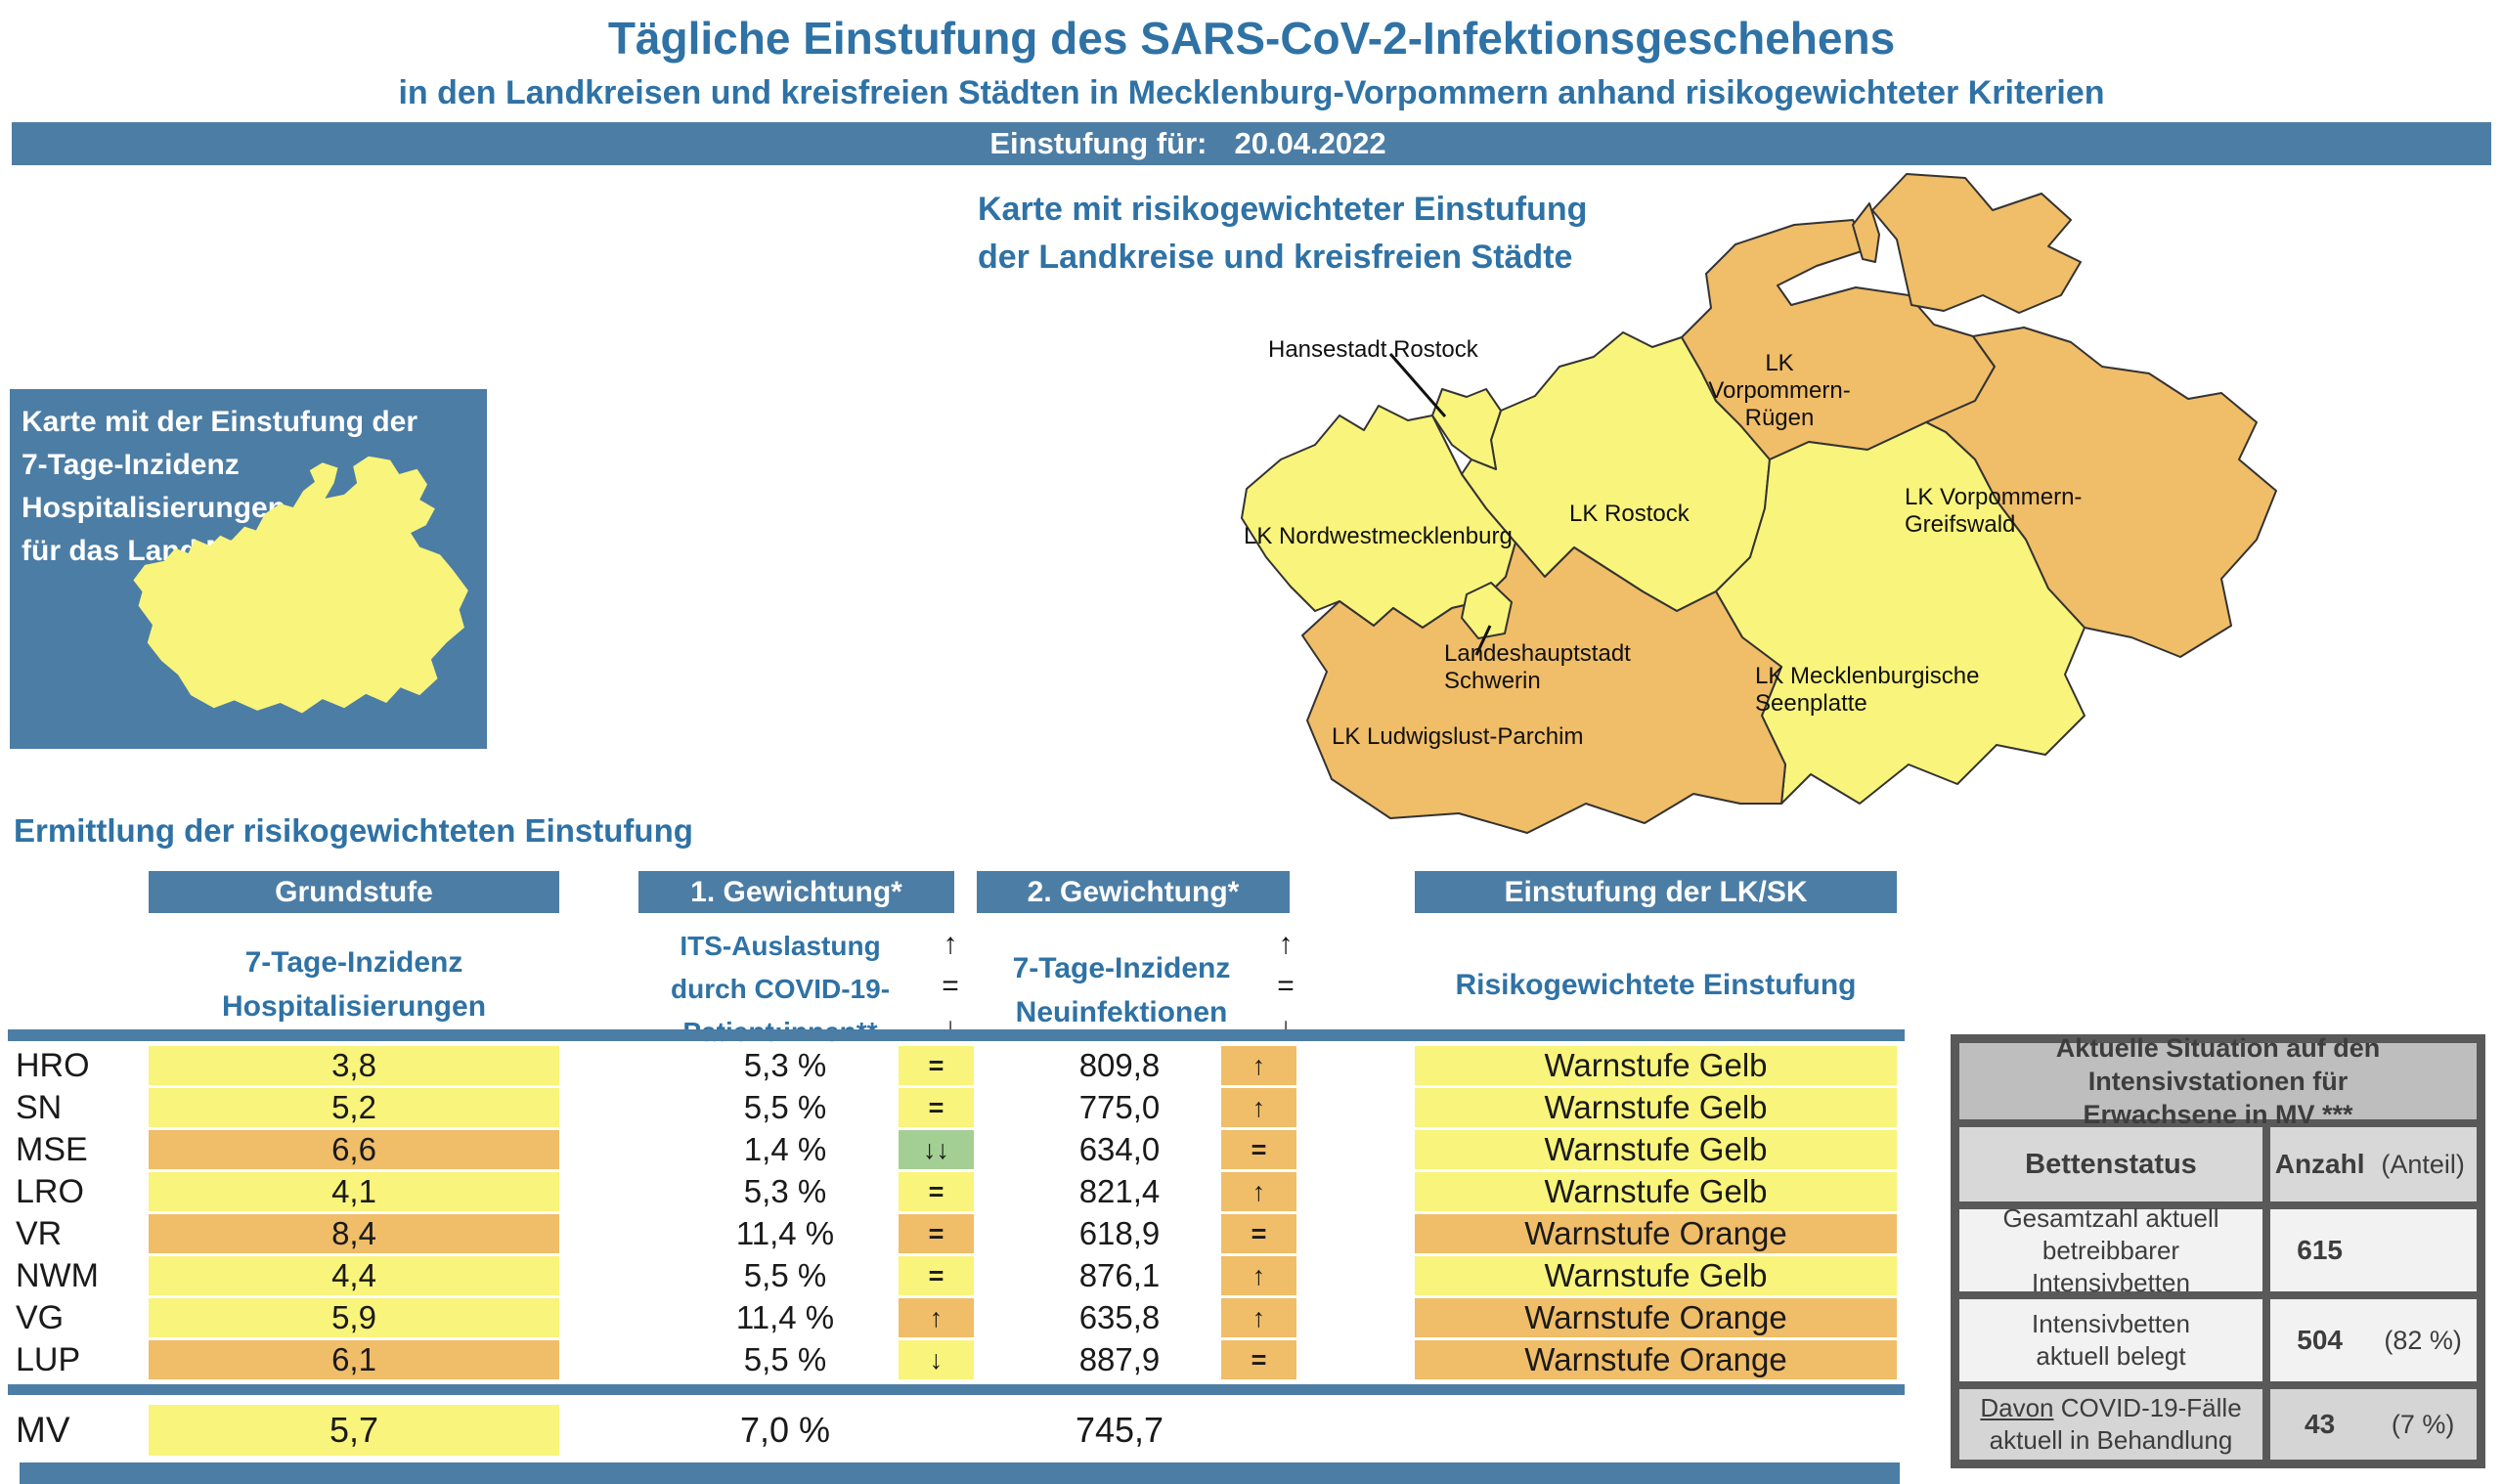  What do you see at coordinates (1656, 892) in the screenshot?
I see `col-header-einstufung: Einstufung der LK/SK` at bounding box center [1656, 892].